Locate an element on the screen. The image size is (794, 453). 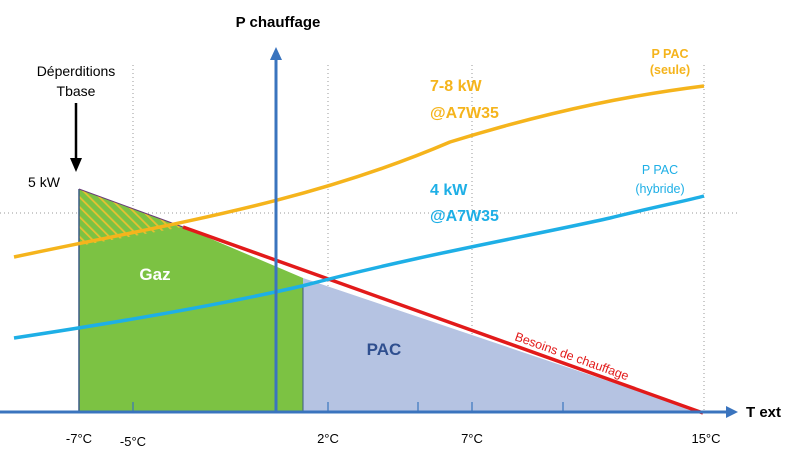
x-tick-label-7: 7°C is located at coordinates (472, 438).